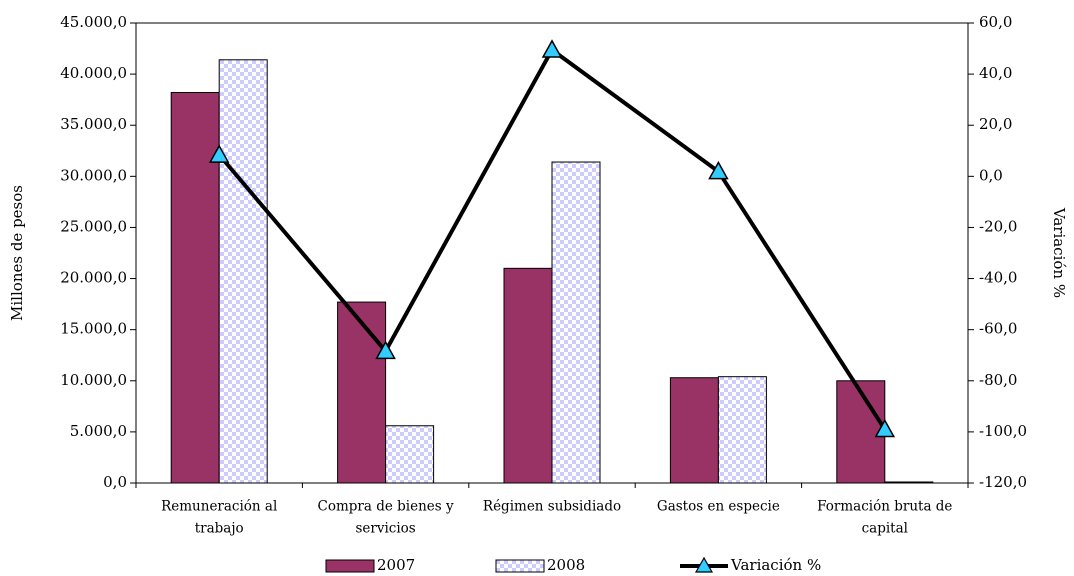 The width and height of the screenshot is (1074, 576). What do you see at coordinates (704, 564) in the screenshot?
I see `legend-marker-variacion` at bounding box center [704, 564].